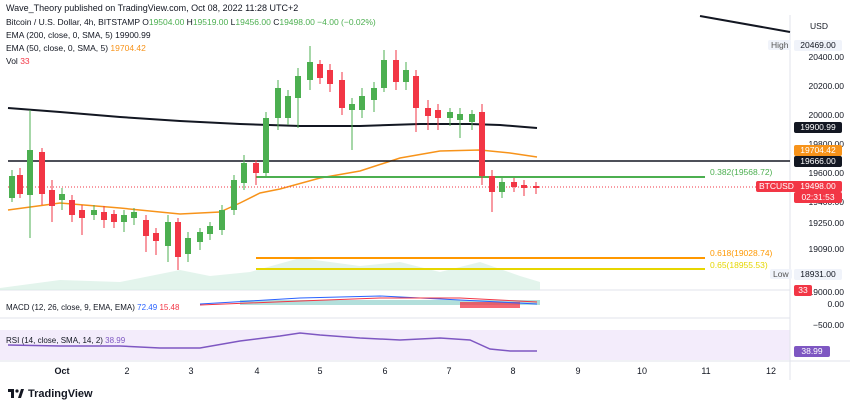  I want to click on rsi-legend: RSI (14, close, SMA, 14, 2) 38.99, so click(65, 340).